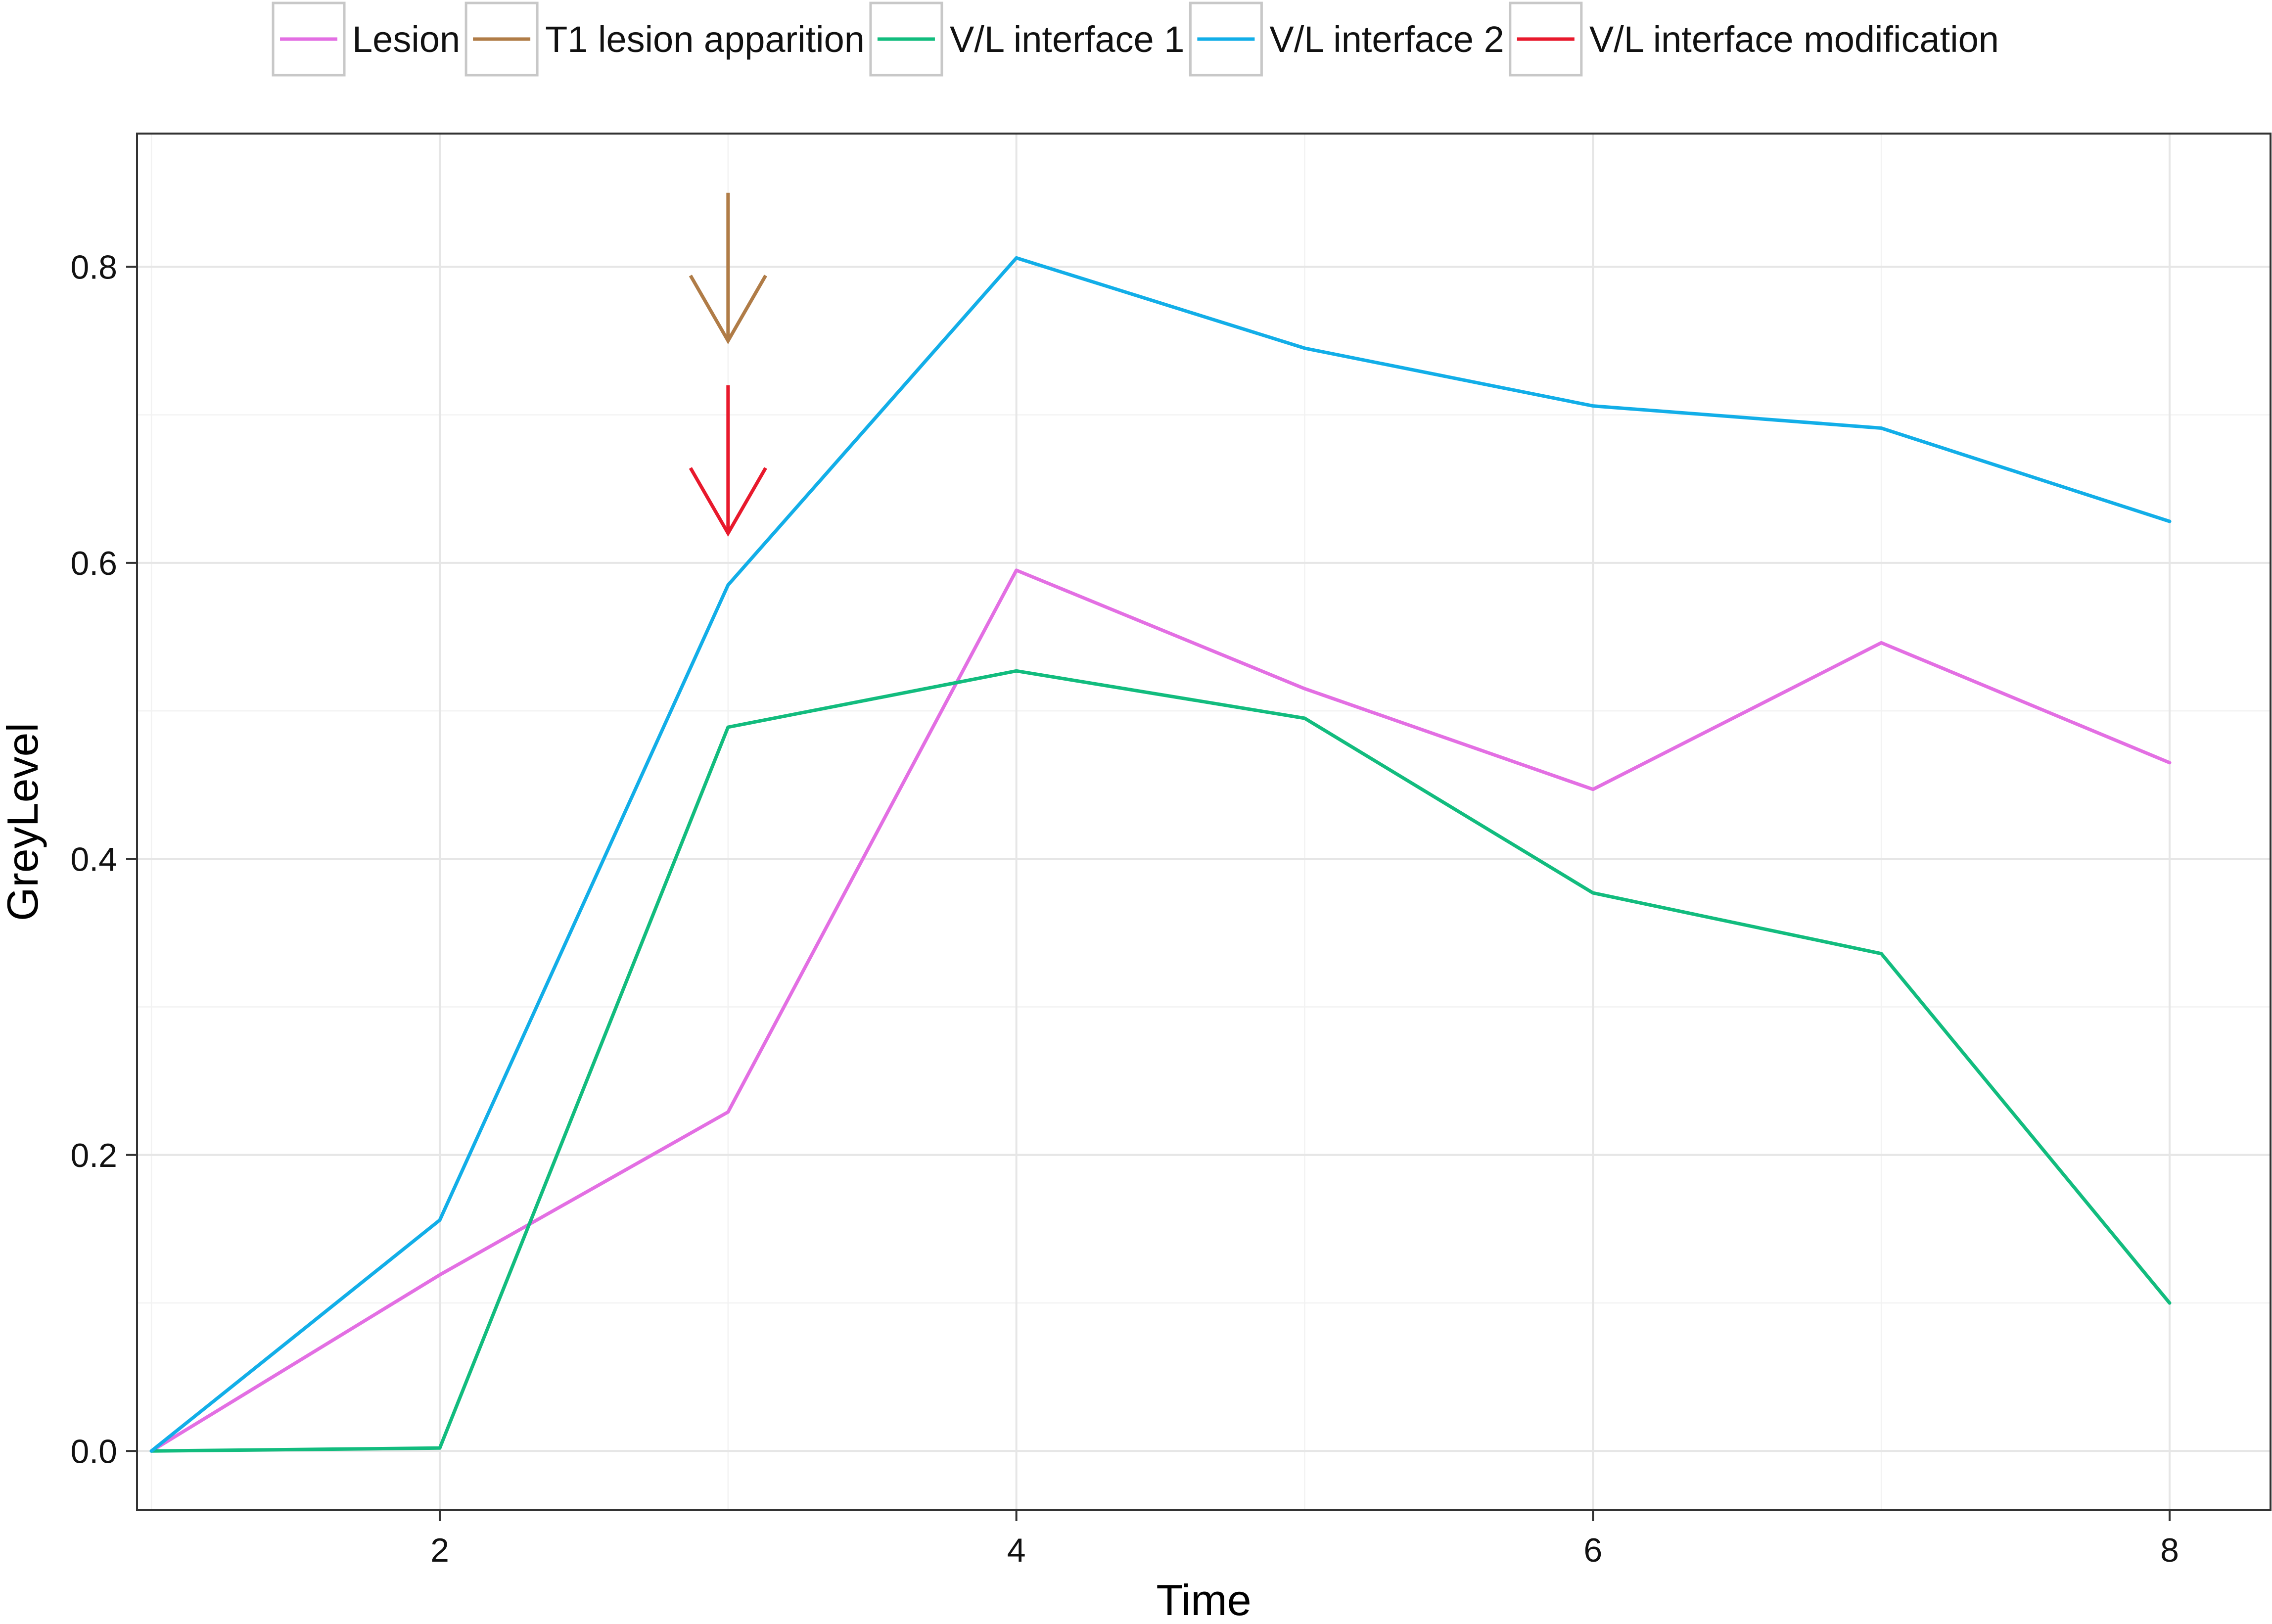 The image size is (2272, 1624). Describe the element at coordinates (23, 822) in the screenshot. I see `y-axis-title: GreyLevel` at that location.